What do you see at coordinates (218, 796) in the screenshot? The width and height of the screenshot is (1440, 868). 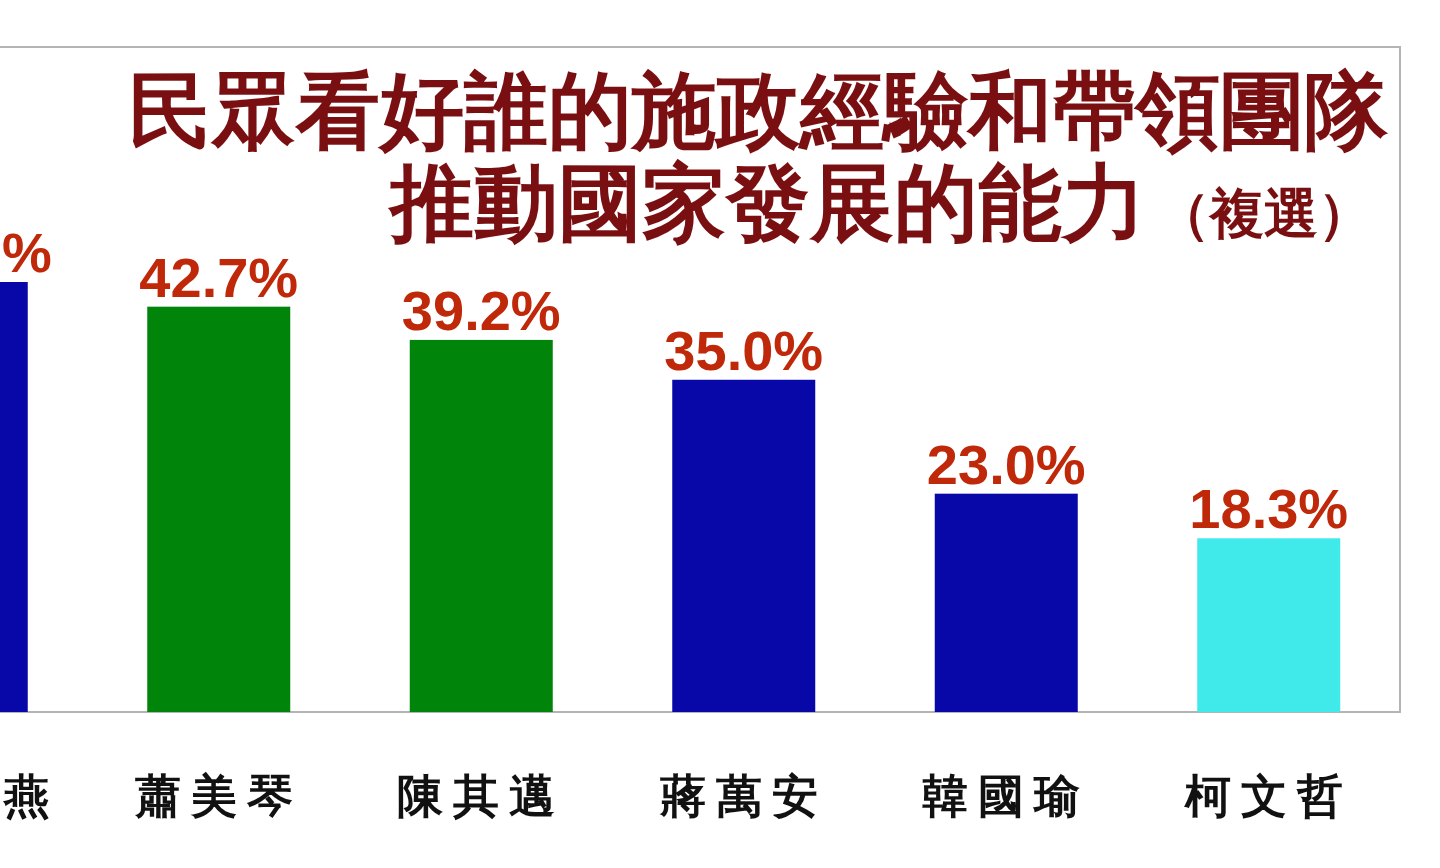 I see `x-tick-label: 蕭美琴` at bounding box center [218, 796].